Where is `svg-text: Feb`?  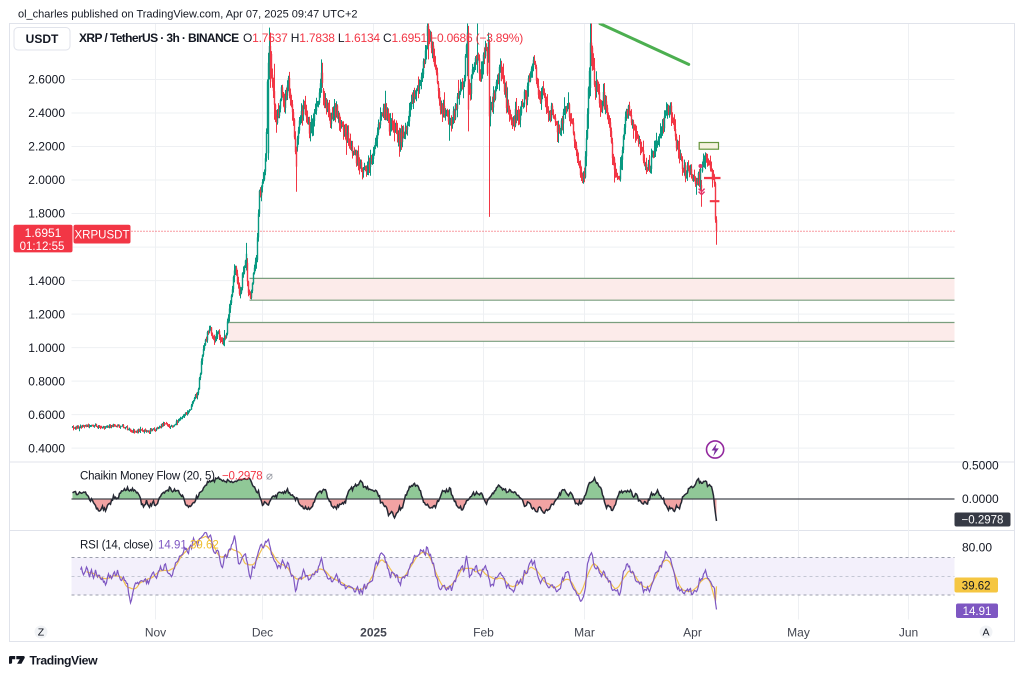 svg-text: Feb is located at coordinates (483, 633).